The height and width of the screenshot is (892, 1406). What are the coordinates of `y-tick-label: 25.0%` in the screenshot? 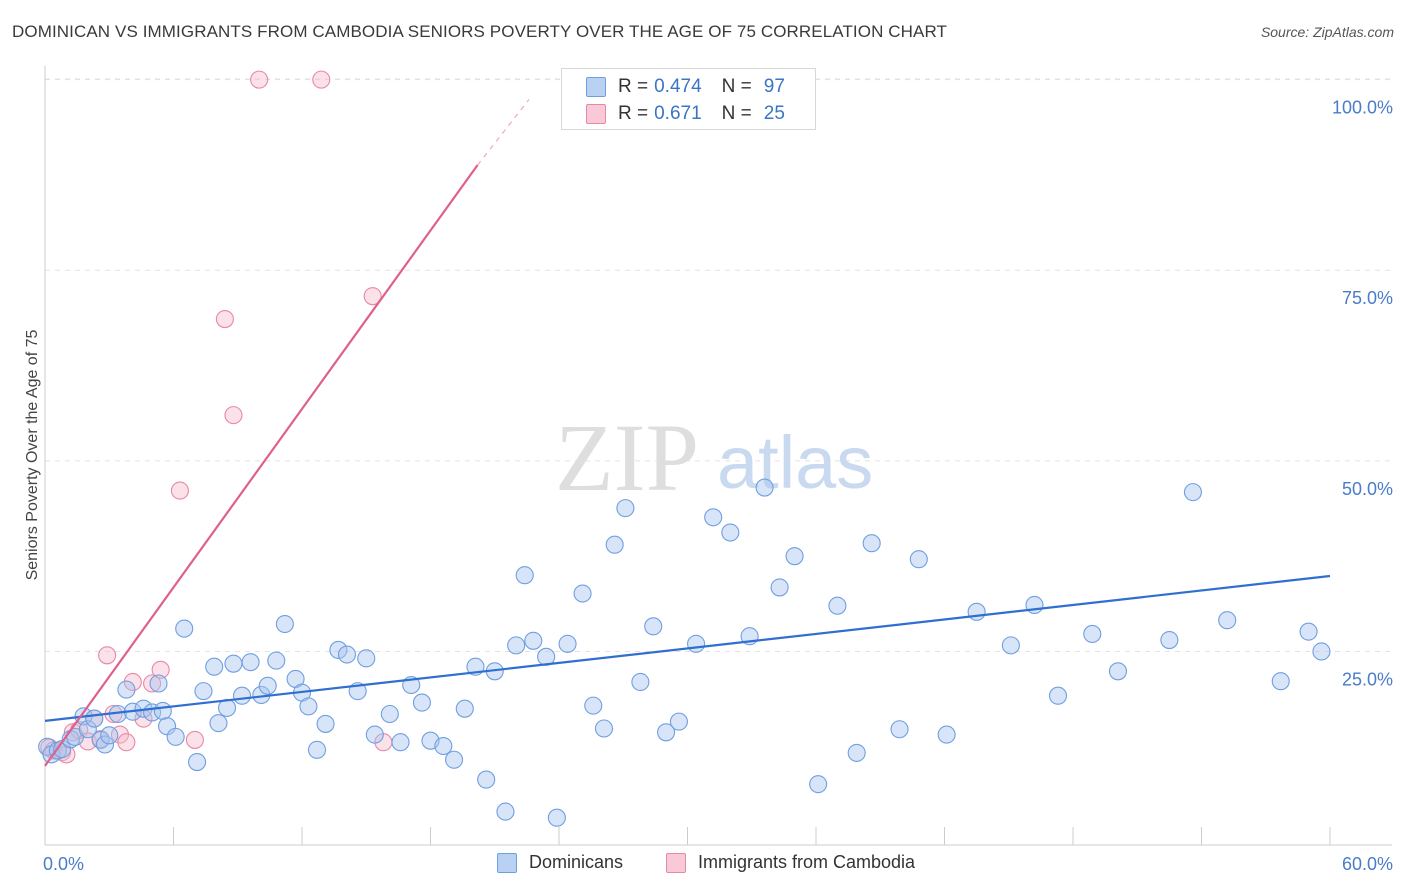 It's located at (1367, 679).